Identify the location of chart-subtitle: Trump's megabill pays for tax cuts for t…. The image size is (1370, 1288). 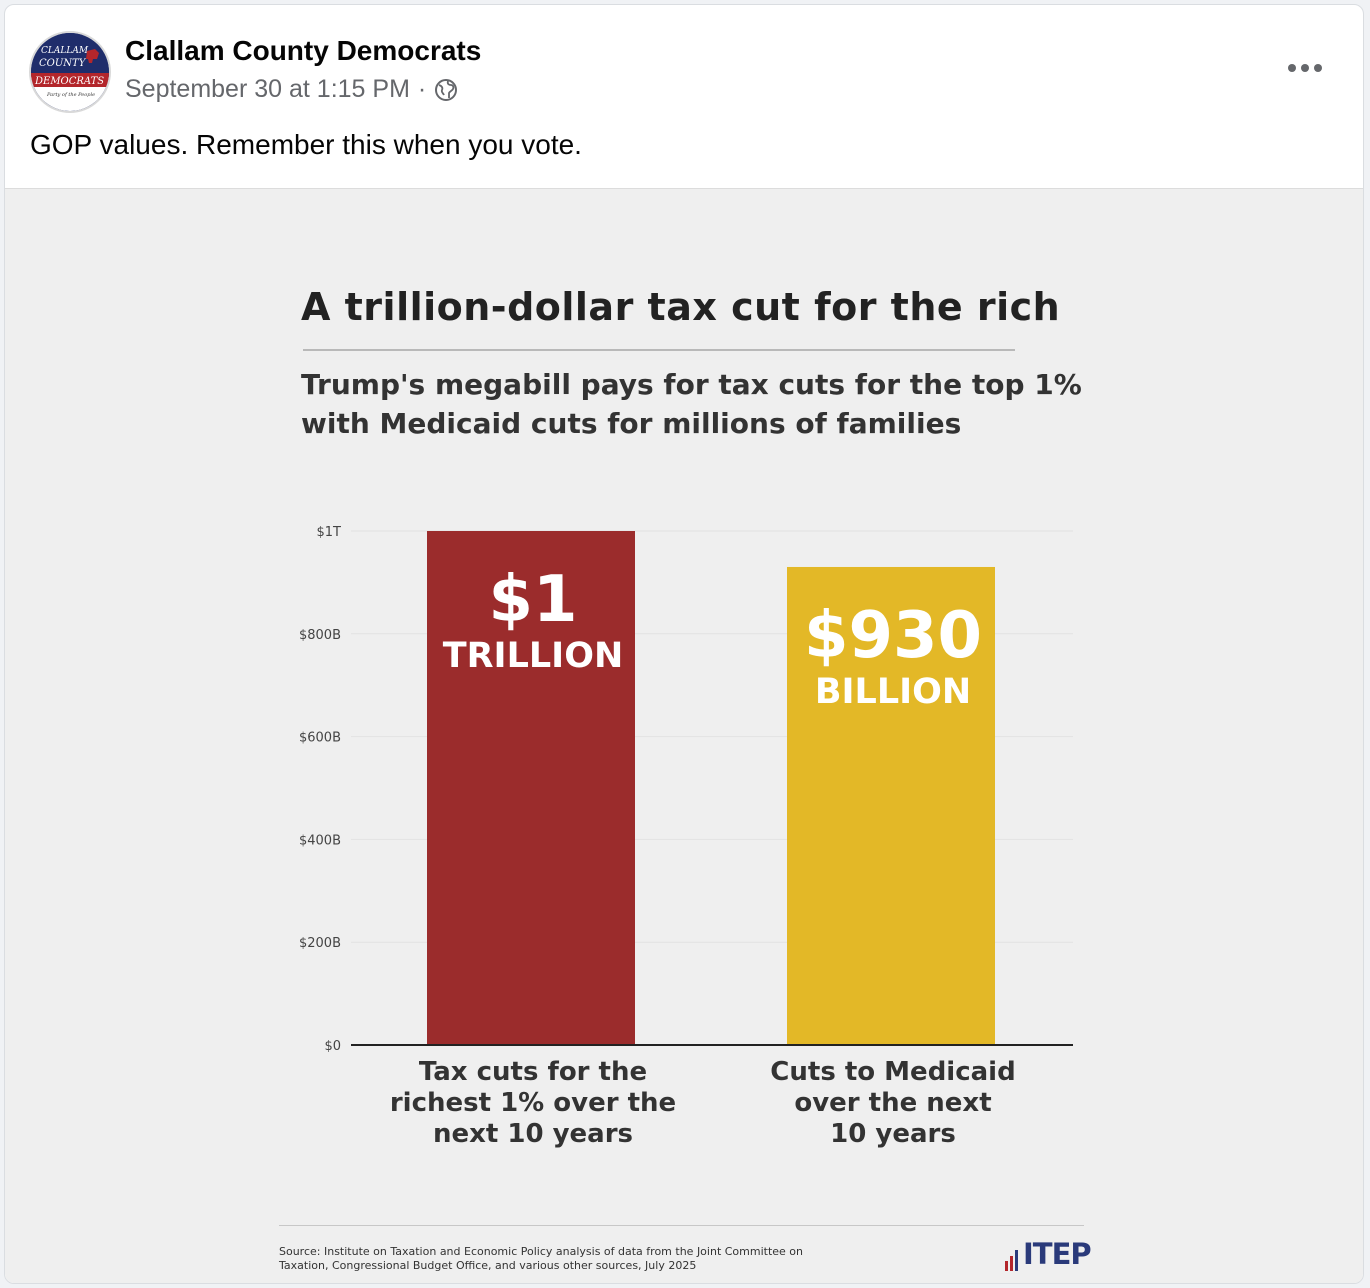
(701, 404).